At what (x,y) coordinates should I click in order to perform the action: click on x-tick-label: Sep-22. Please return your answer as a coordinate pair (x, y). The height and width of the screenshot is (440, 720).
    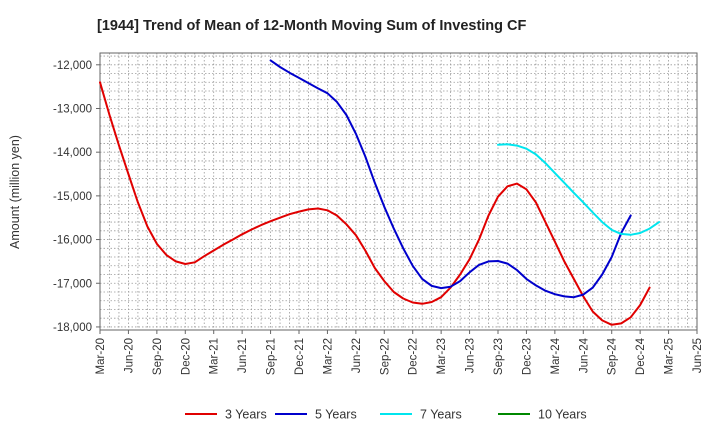
    Looking at the image, I should click on (385, 356).